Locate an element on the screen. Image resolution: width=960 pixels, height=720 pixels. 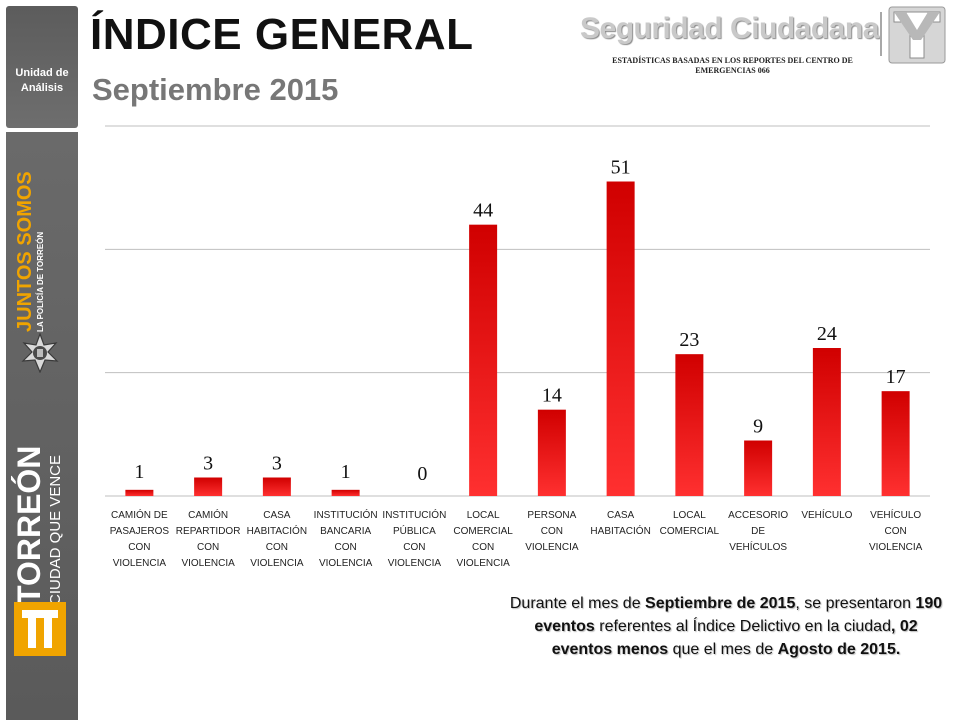
summary-part: que el mes de is located at coordinates (723, 649).